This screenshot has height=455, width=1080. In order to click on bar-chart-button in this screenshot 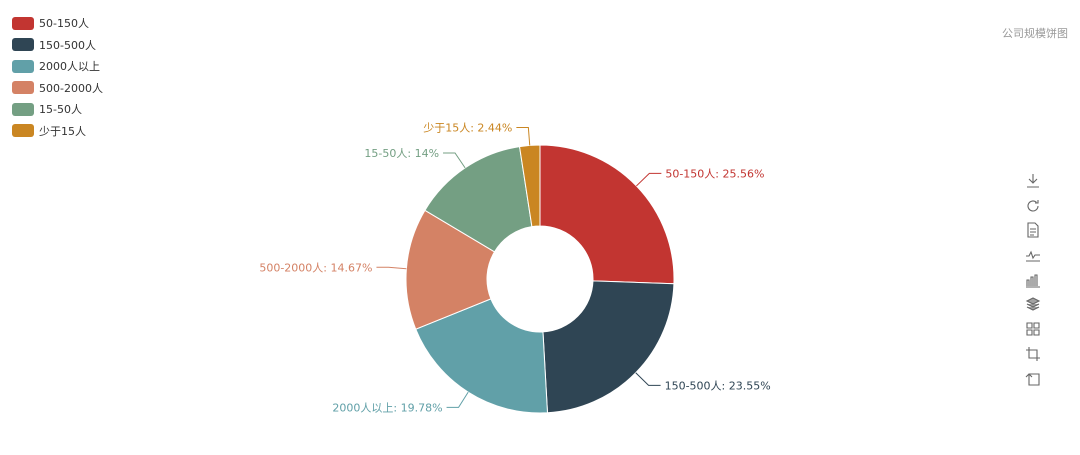, I will do `click(1033, 280)`.